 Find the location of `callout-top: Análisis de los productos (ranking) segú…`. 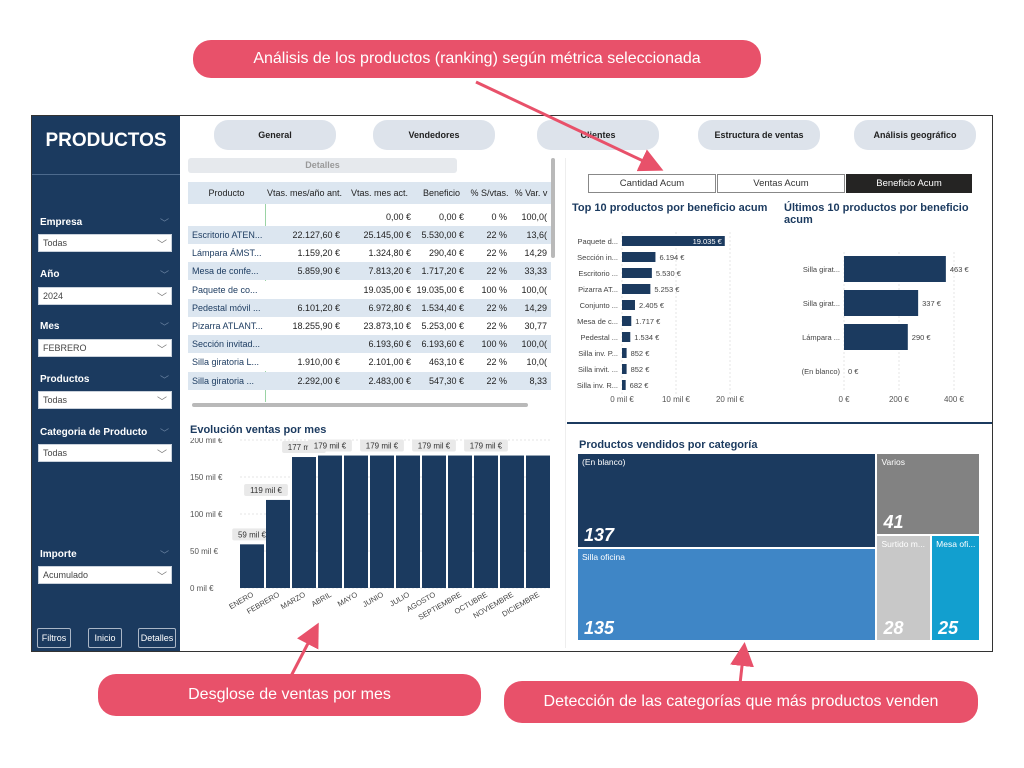

callout-top: Análisis de los productos (ranking) segú… is located at coordinates (477, 59).